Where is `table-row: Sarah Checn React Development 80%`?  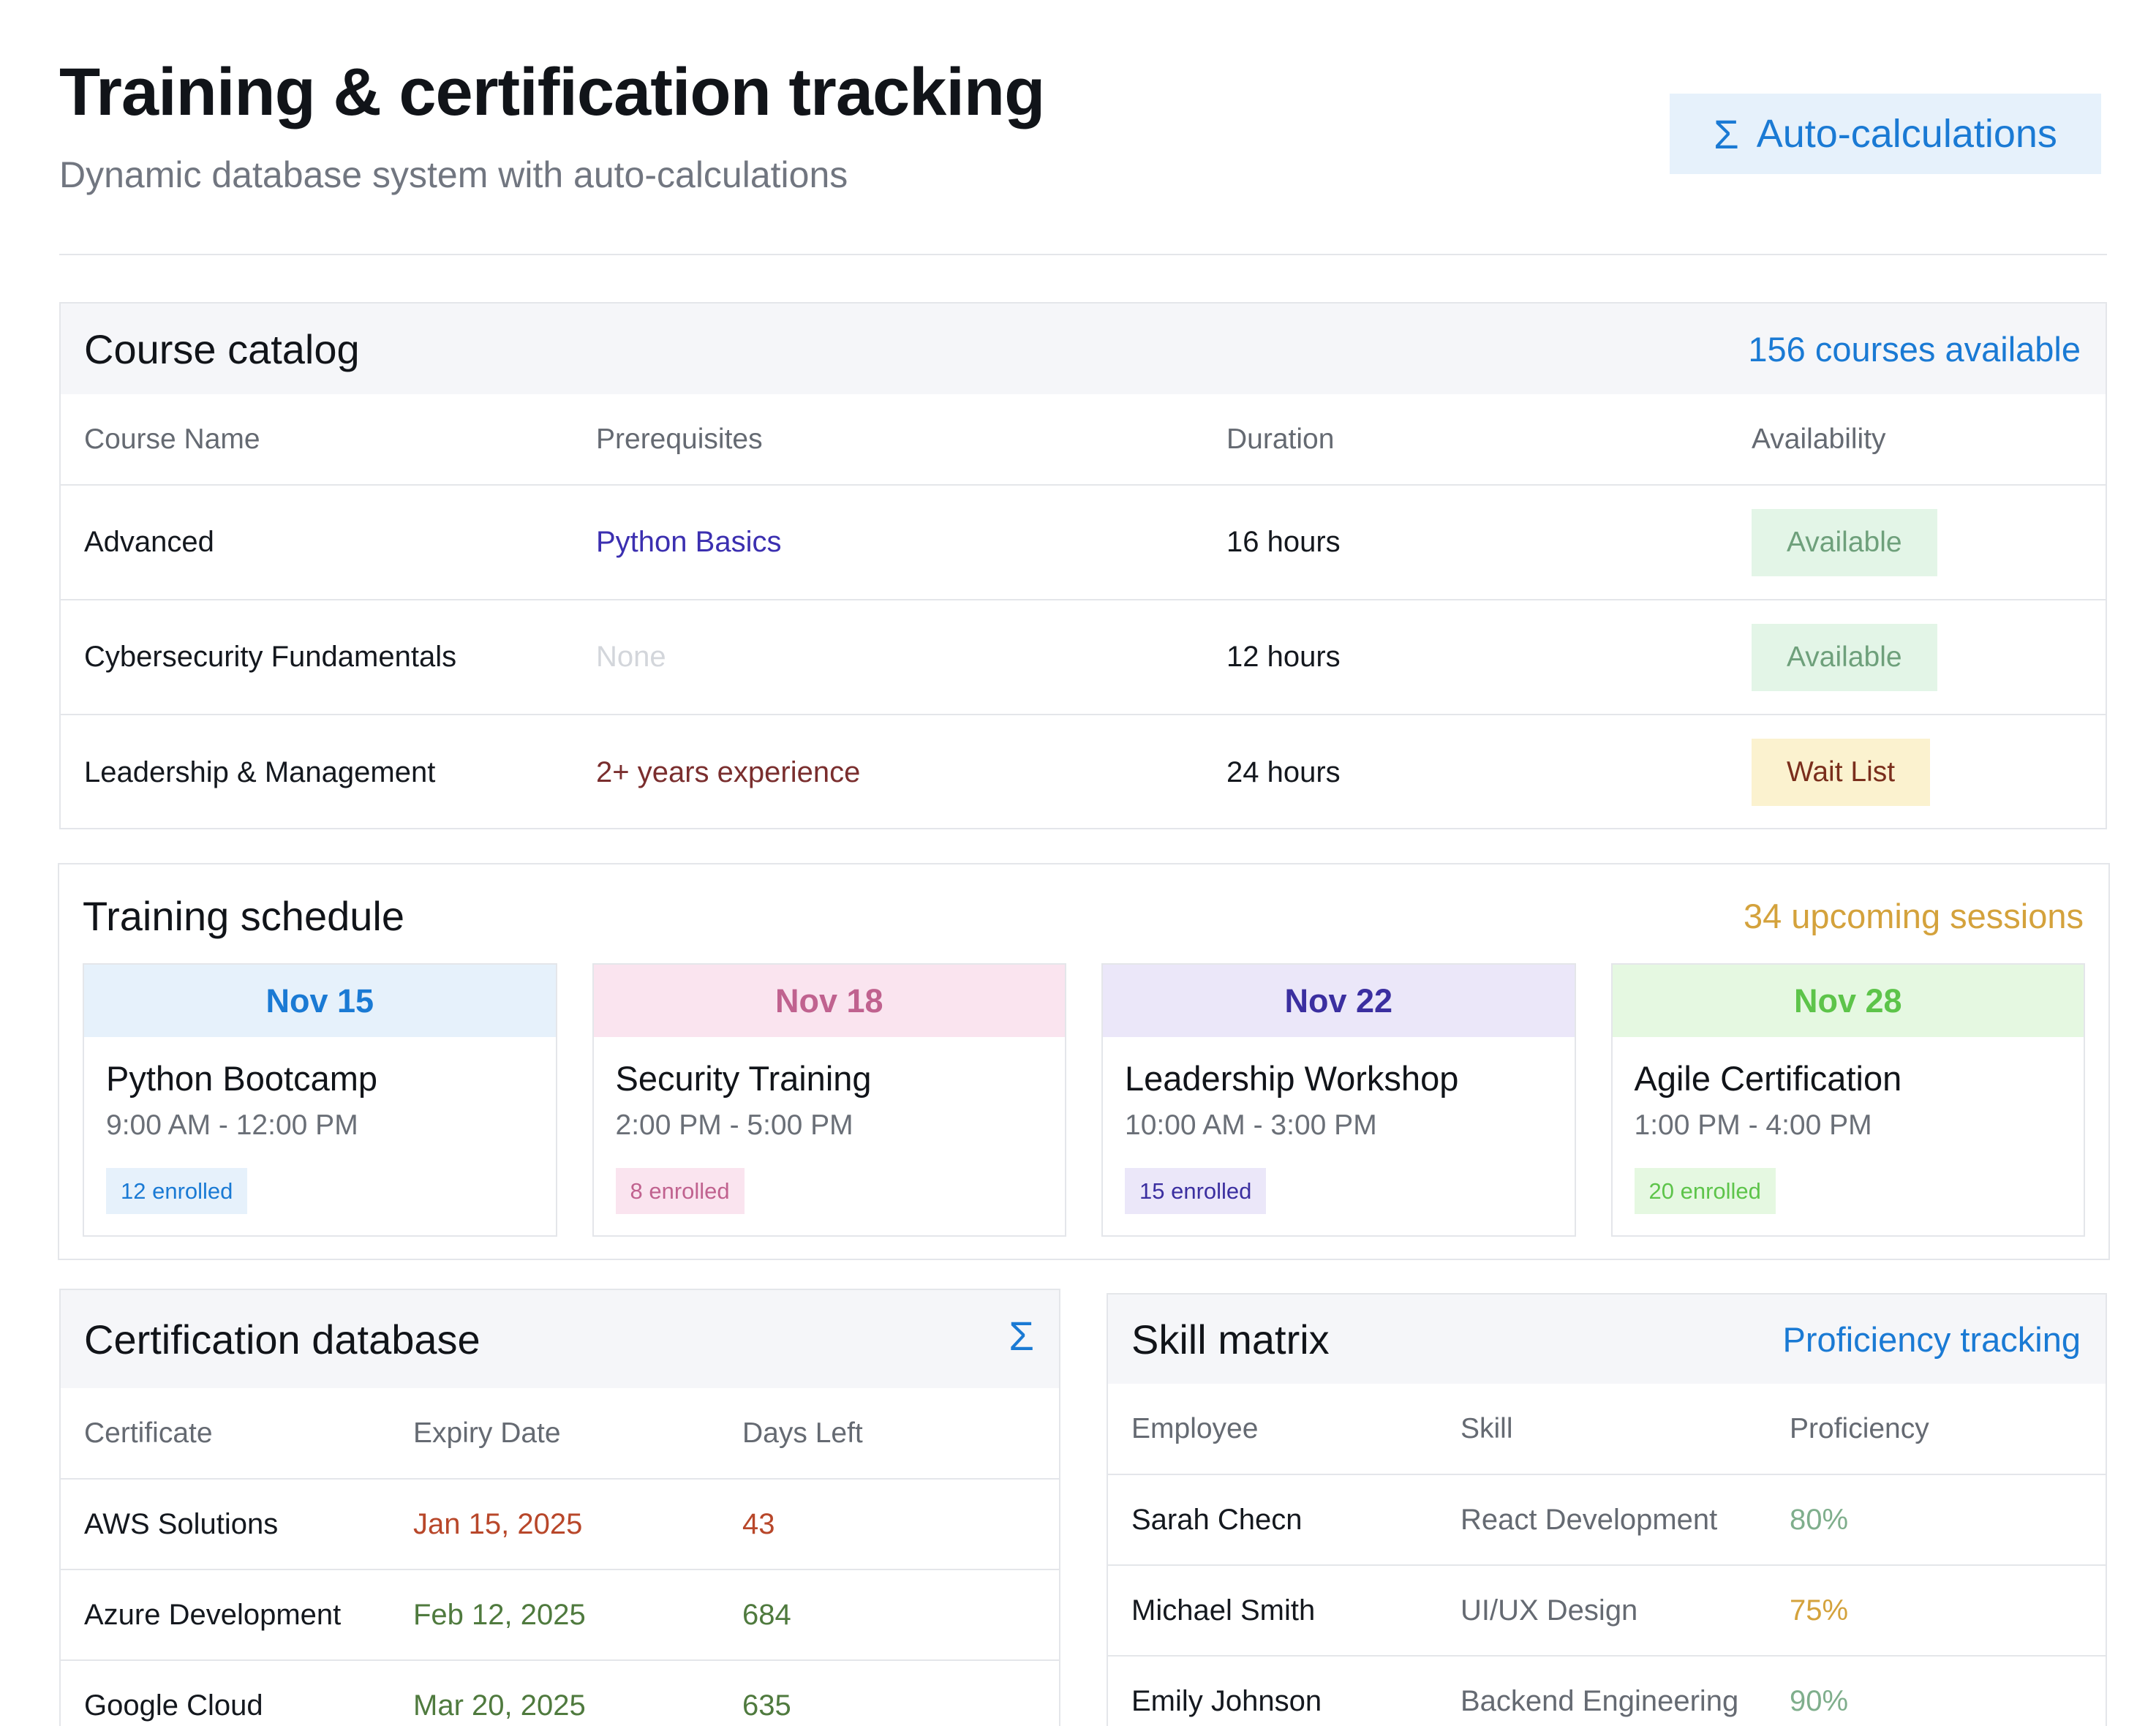 table-row: Sarah Checn React Development 80% is located at coordinates (1607, 1519).